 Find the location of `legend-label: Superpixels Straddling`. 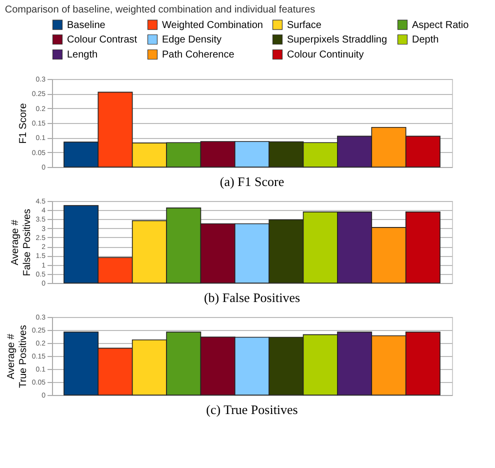

legend-label: Superpixels Straddling is located at coordinates (337, 40).